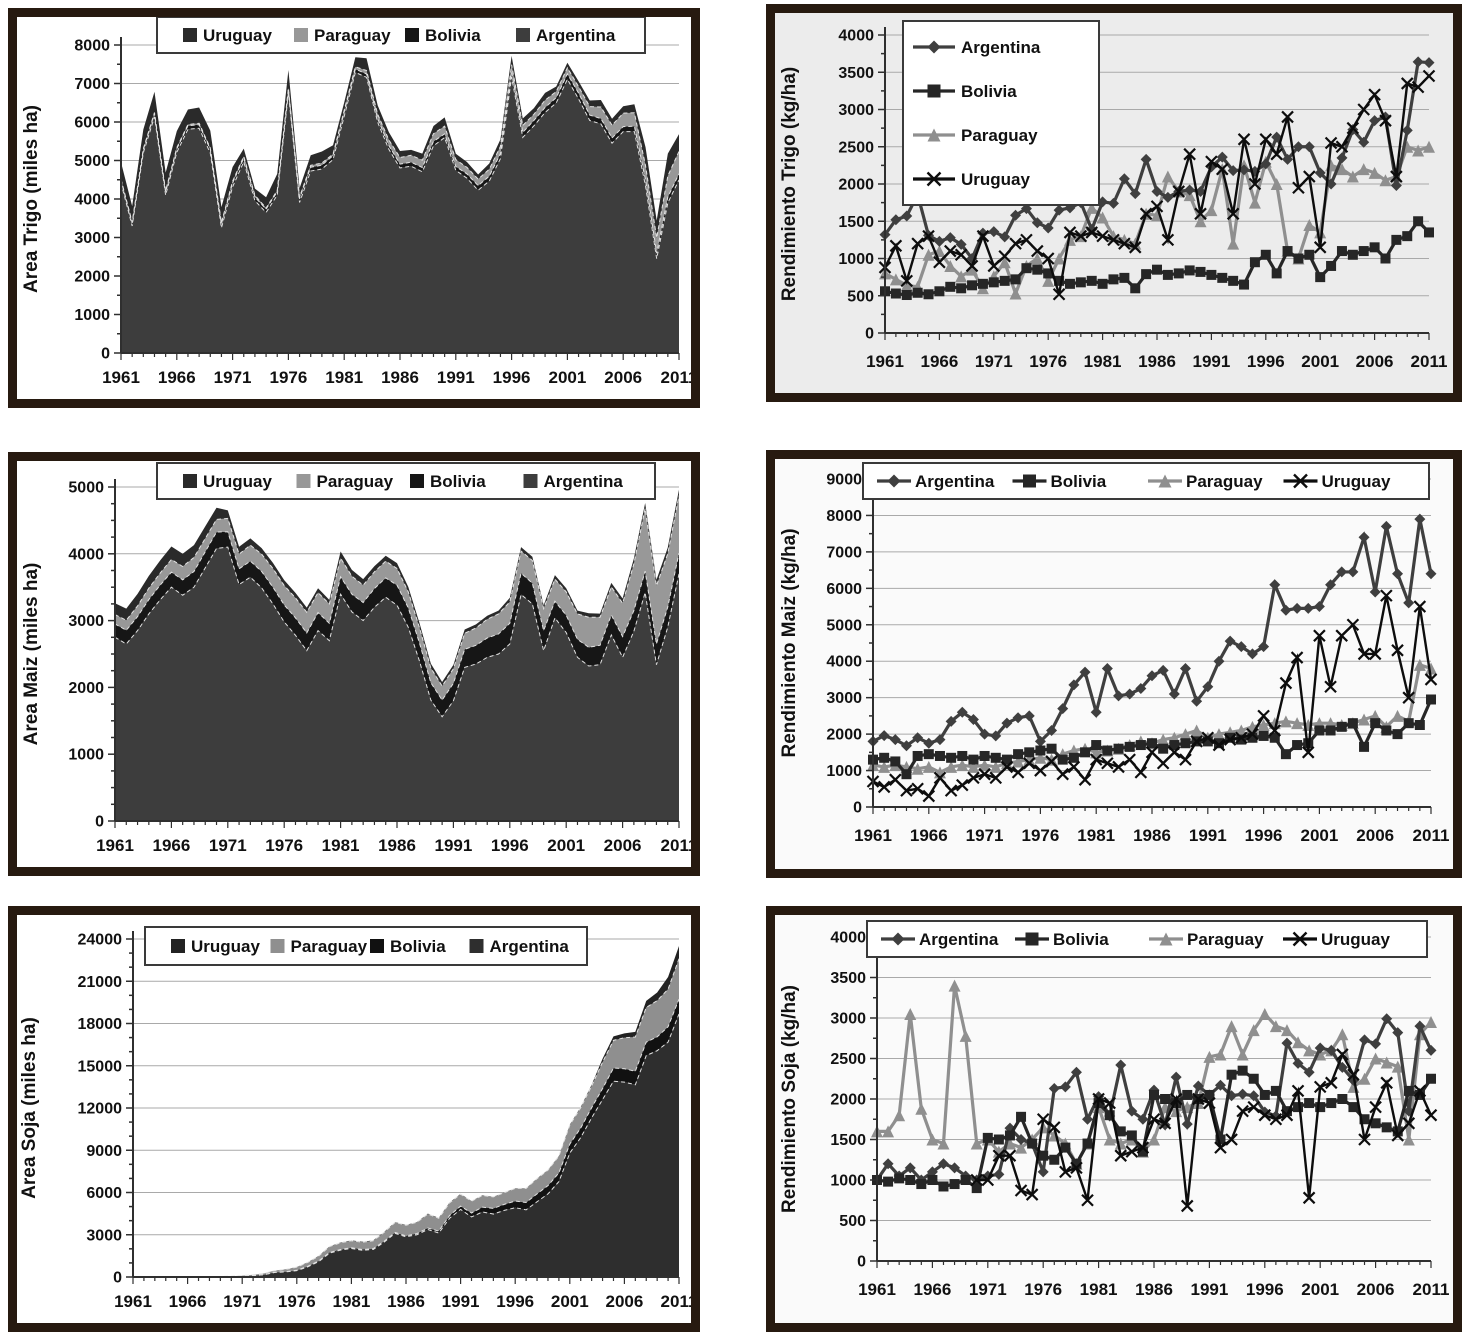  What do you see at coordinates (1043, 1289) in the screenshot?
I see `x-tick-label: 1976` at bounding box center [1043, 1289].